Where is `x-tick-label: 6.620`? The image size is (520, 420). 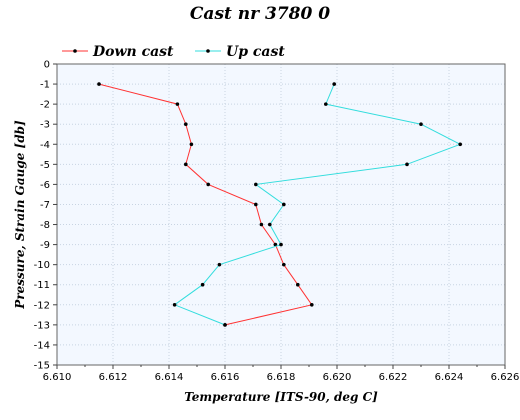
x-tick-label: 6.620 is located at coordinates (337, 377).